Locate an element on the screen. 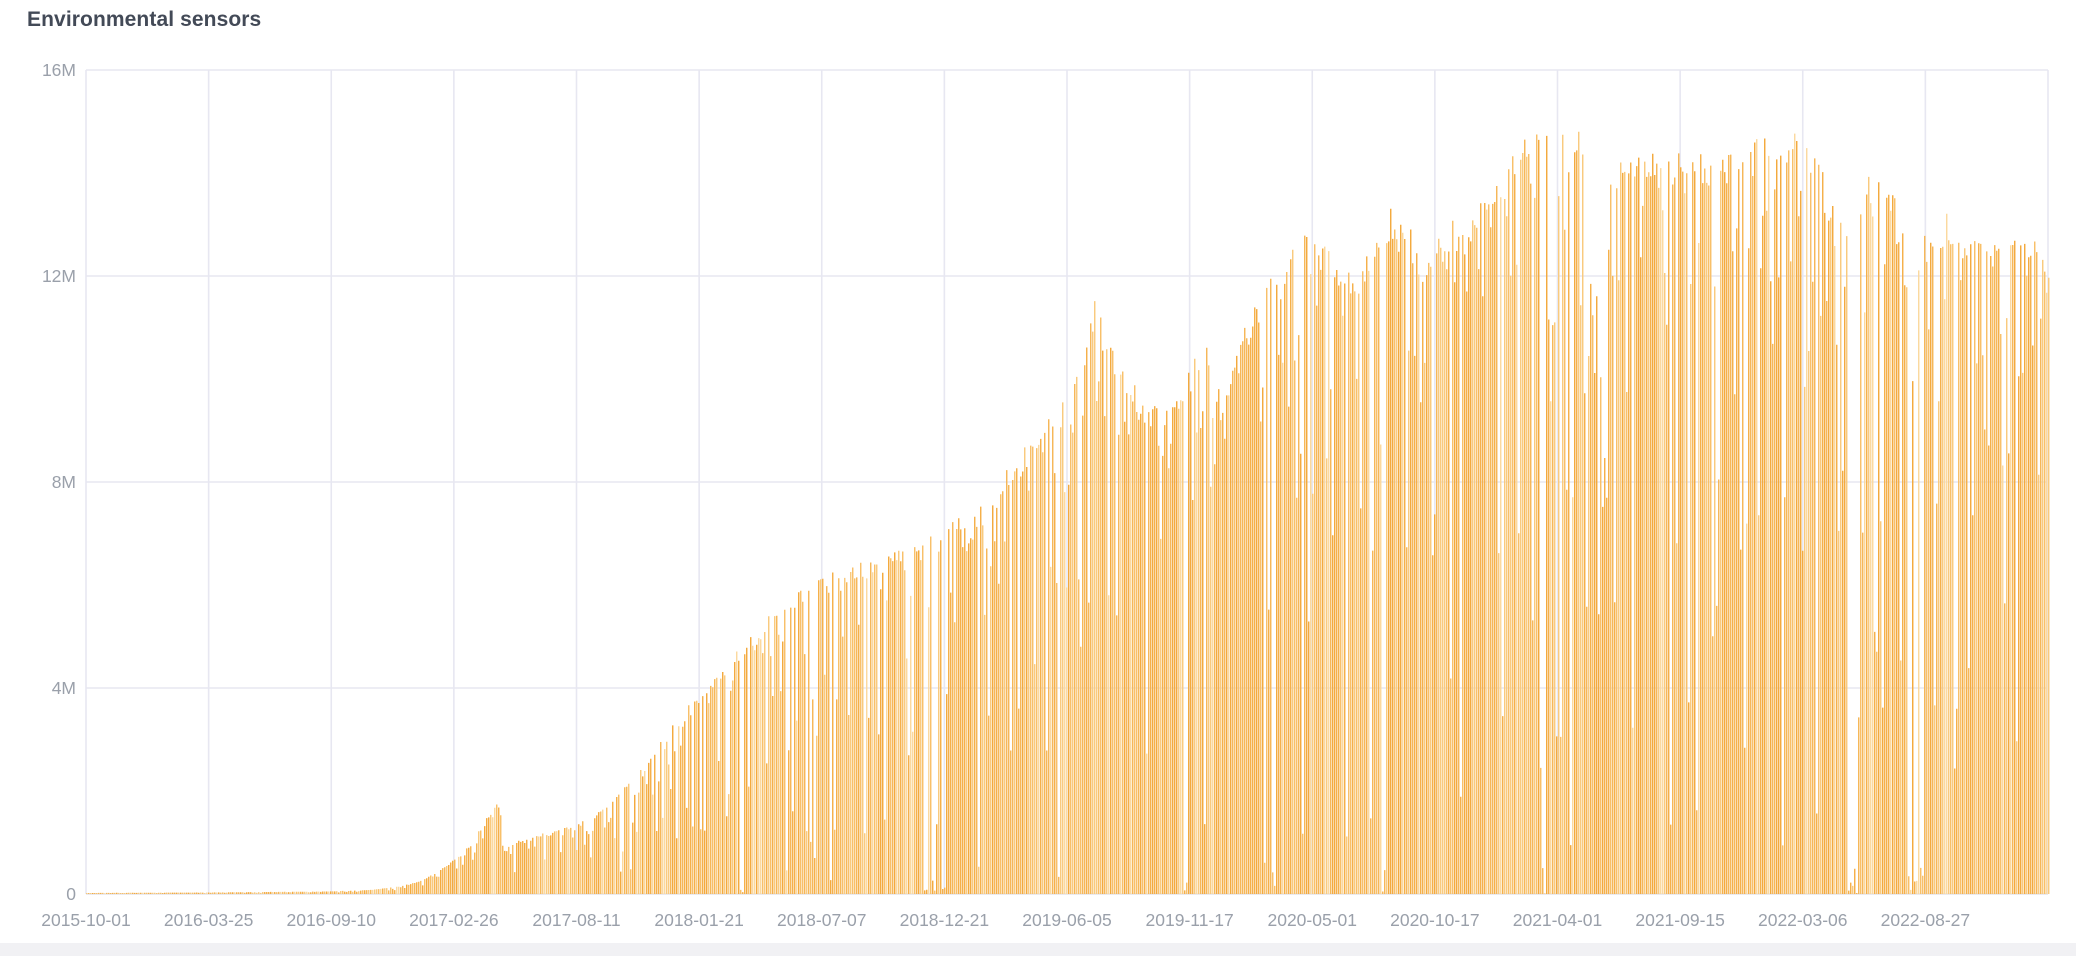 The image size is (2076, 956). x-tick-label: 2020-05-01 is located at coordinates (1312, 920).